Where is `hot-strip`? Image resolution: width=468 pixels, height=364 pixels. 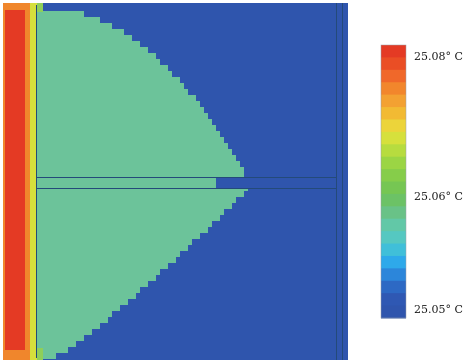
hot-strip is located at coordinates (15, 180).